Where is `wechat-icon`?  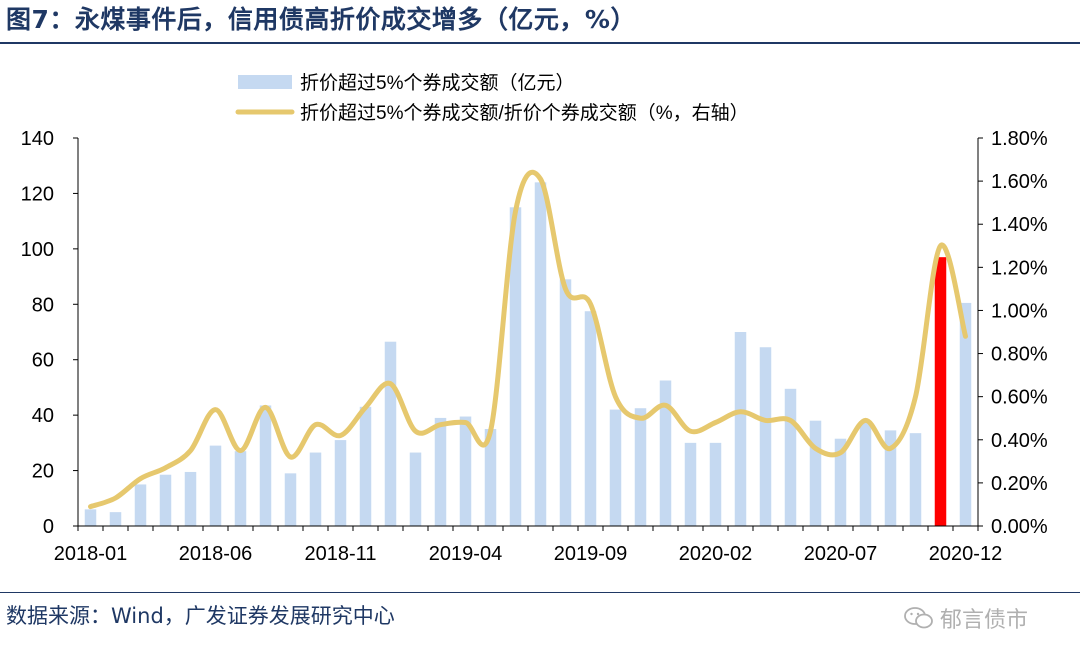 wechat-icon is located at coordinates (918, 618).